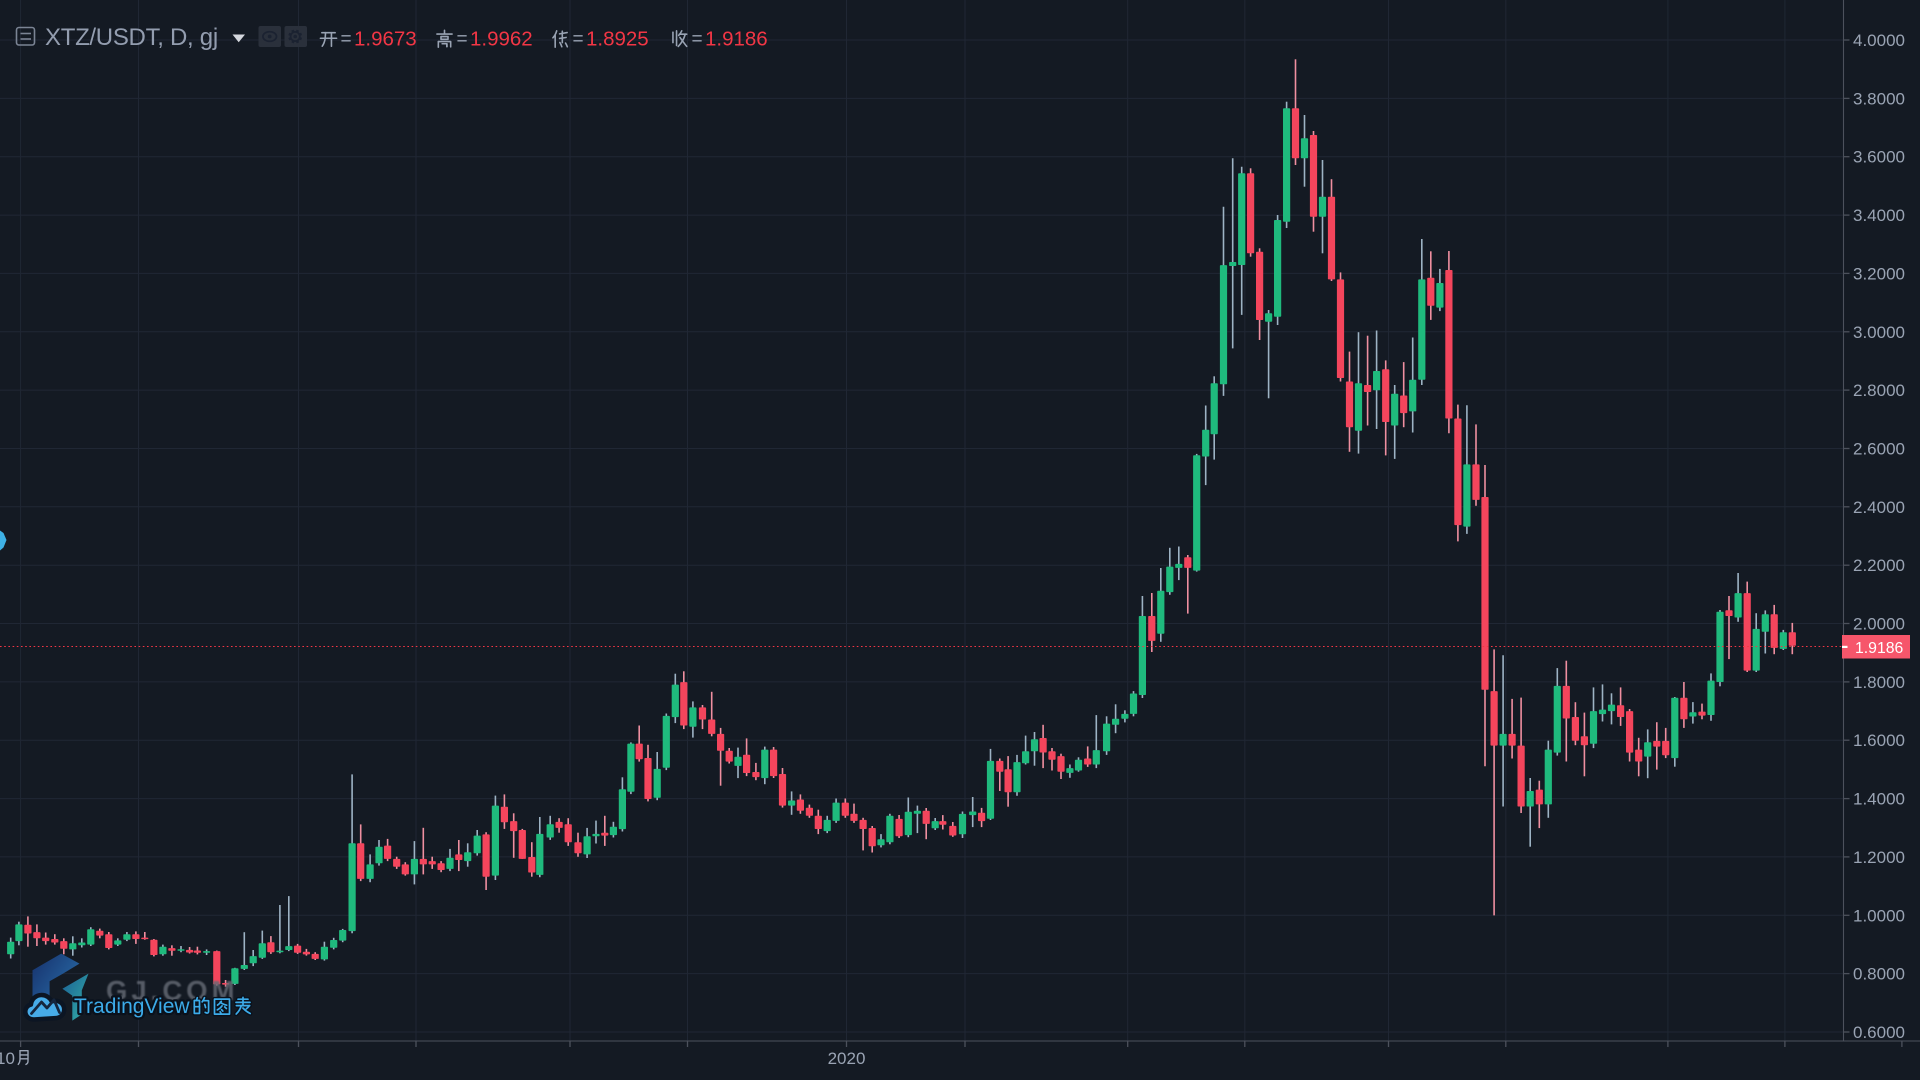  I want to click on svg-text: XTZ/USDT, D, gj, so click(131, 37).